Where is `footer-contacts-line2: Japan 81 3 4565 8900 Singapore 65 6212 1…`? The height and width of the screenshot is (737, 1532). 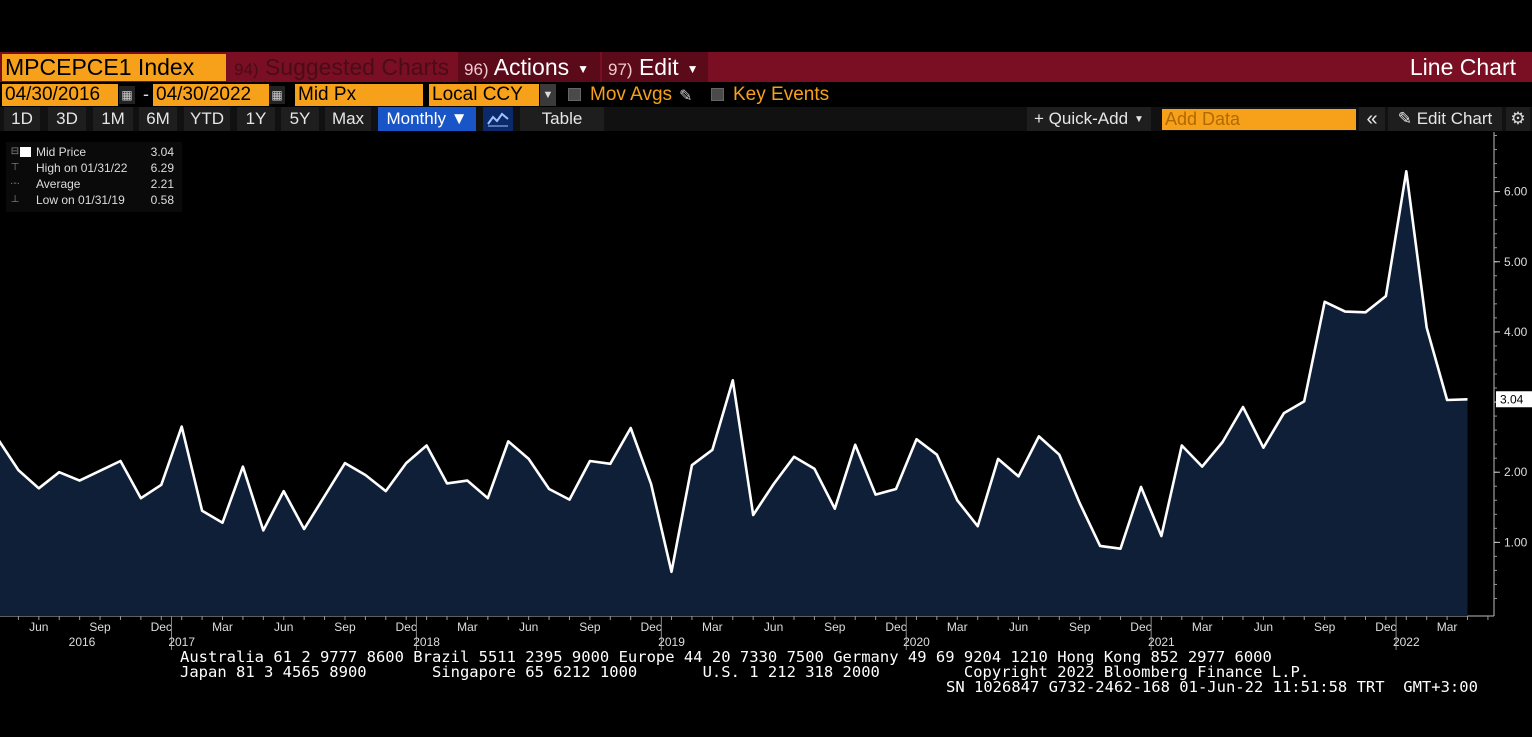
footer-contacts-line2: Japan 81 3 4565 8900 Singapore 65 6212 1… is located at coordinates (745, 672).